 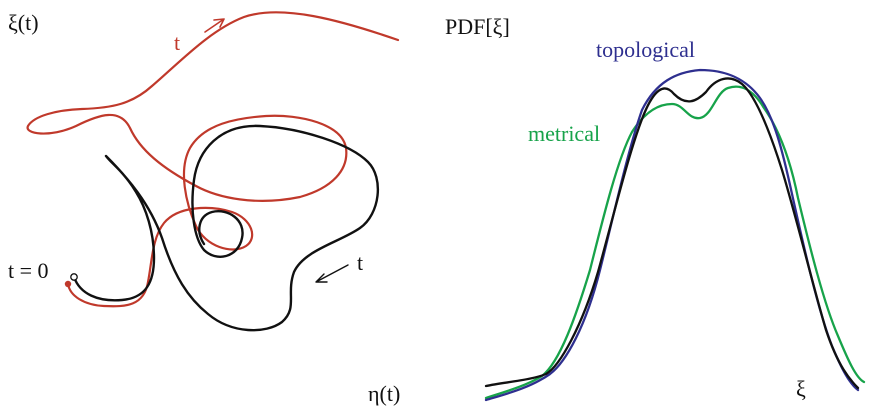 What do you see at coordinates (564, 133) in the screenshot?
I see `metrical-label: metrical` at bounding box center [564, 133].